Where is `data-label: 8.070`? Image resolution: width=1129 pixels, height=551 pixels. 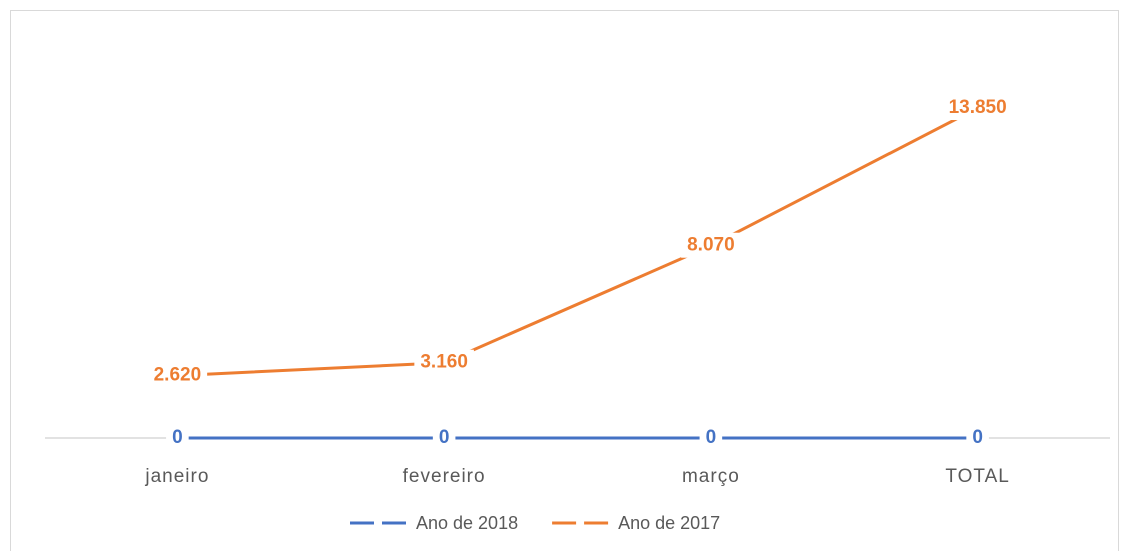 data-label: 8.070 is located at coordinates (711, 245).